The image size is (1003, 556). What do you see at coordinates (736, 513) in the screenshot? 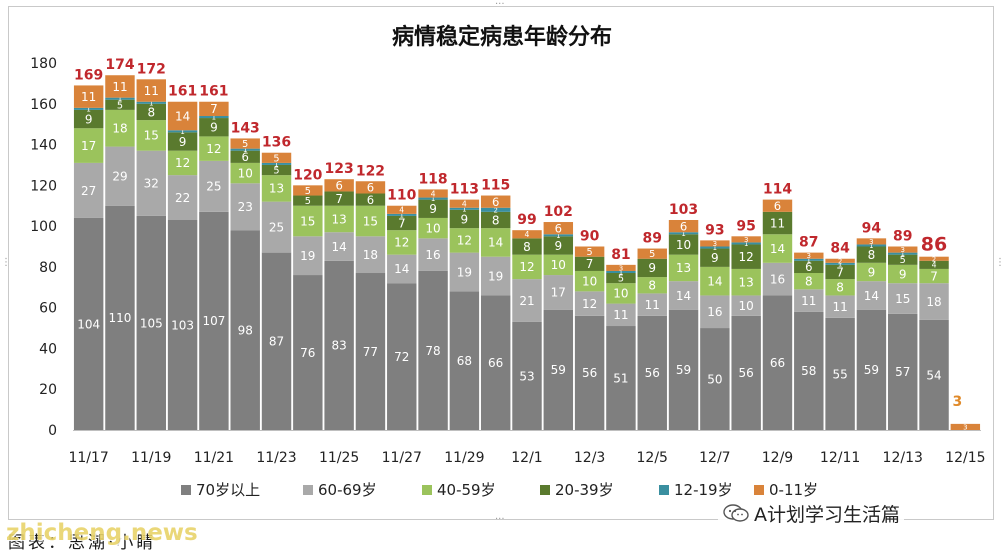
I see `wechat-icon` at bounding box center [736, 513].